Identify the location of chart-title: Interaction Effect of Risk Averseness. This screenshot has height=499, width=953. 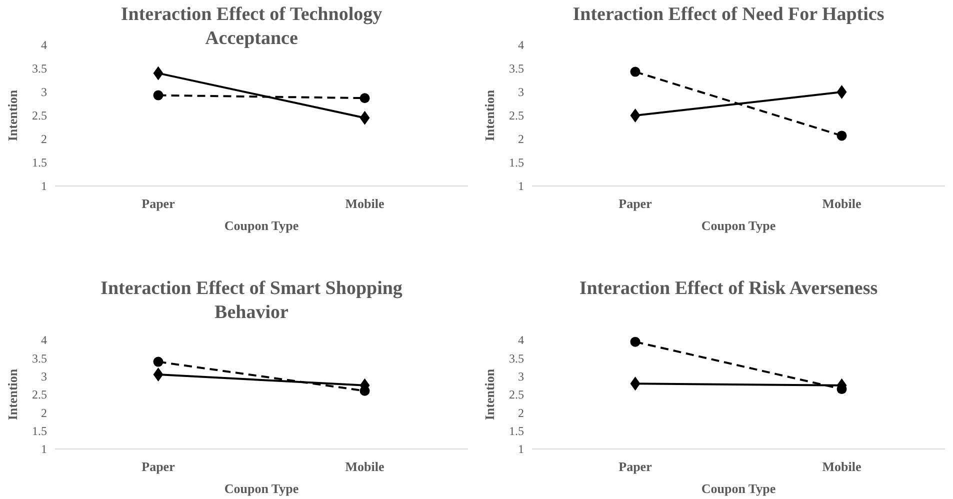
(728, 288).